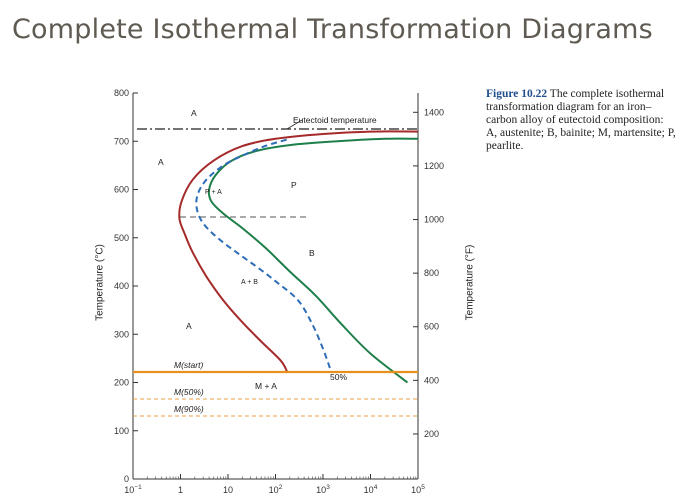  Describe the element at coordinates (294, 185) in the screenshot. I see `region-label-pearlite: P` at that location.